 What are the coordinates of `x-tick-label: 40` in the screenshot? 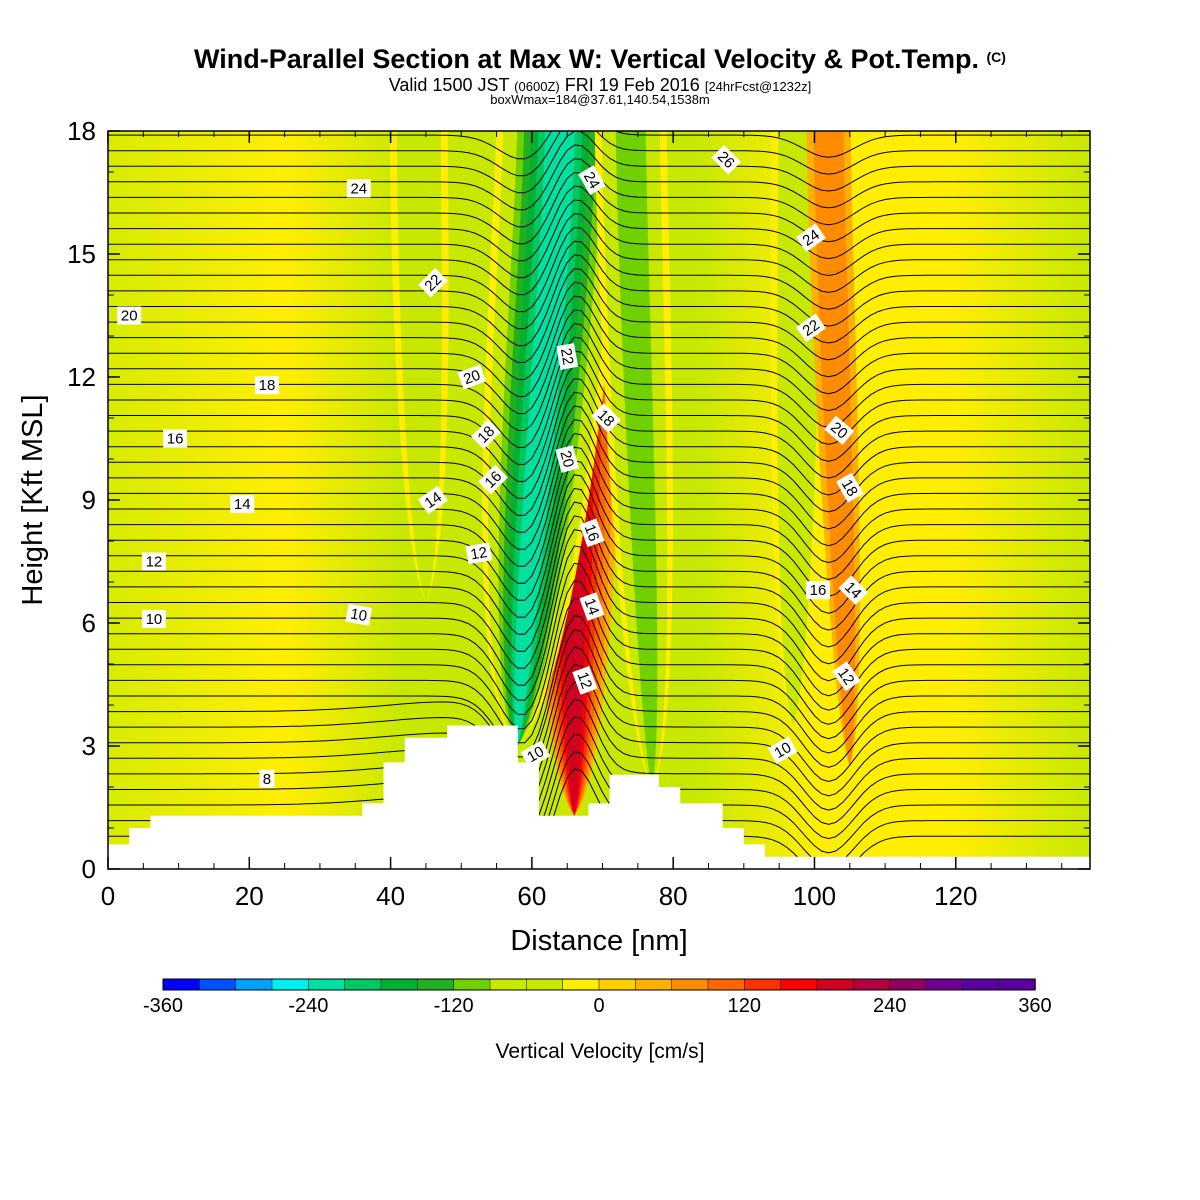 It's located at (390, 896).